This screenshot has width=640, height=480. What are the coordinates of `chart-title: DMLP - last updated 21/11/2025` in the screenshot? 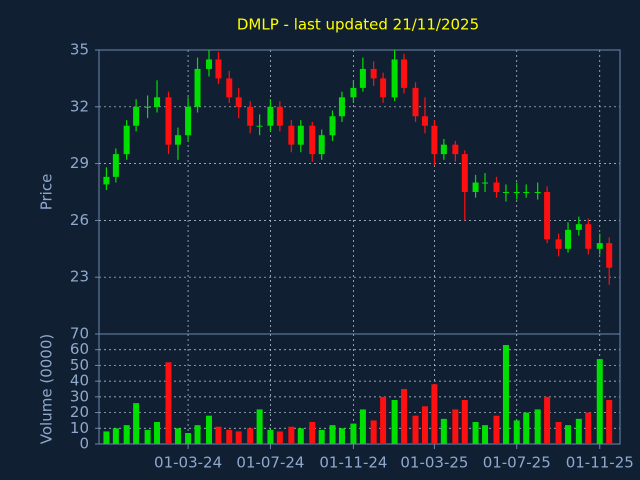 It's located at (358, 25).